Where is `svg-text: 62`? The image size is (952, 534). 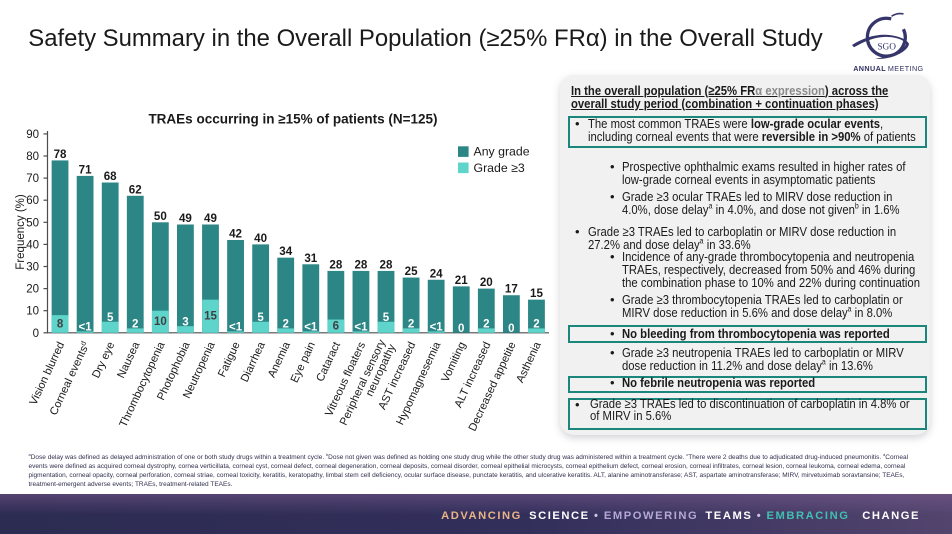 svg-text: 62 is located at coordinates (135, 189).